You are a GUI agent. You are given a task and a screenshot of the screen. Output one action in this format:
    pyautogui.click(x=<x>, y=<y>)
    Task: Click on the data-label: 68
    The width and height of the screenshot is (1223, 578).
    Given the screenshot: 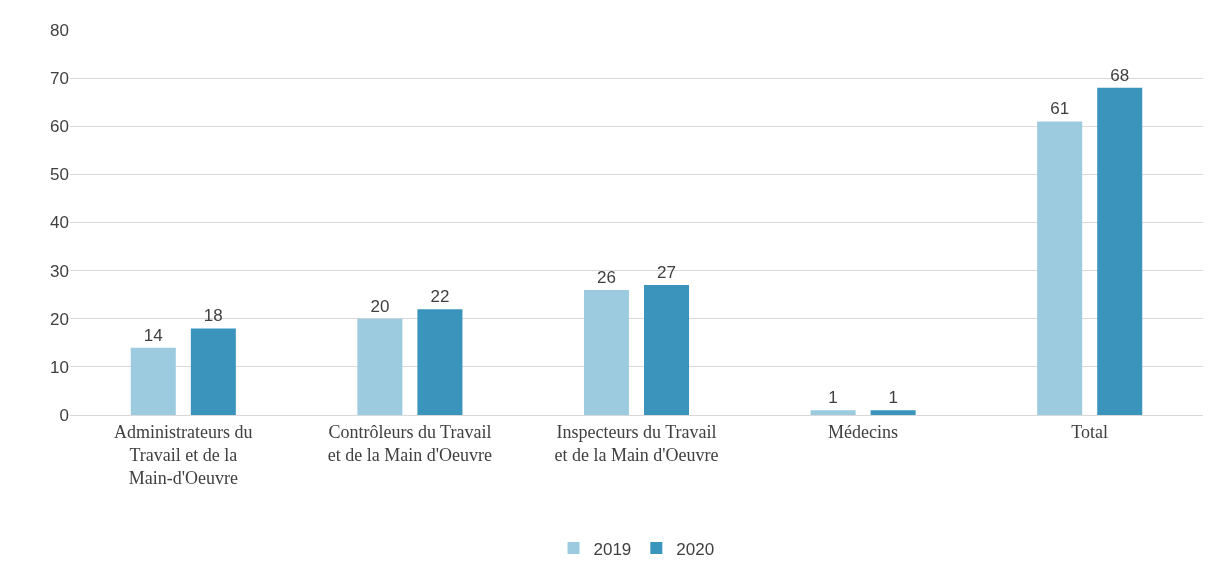 What is the action you would take?
    pyautogui.click(x=1120, y=75)
    